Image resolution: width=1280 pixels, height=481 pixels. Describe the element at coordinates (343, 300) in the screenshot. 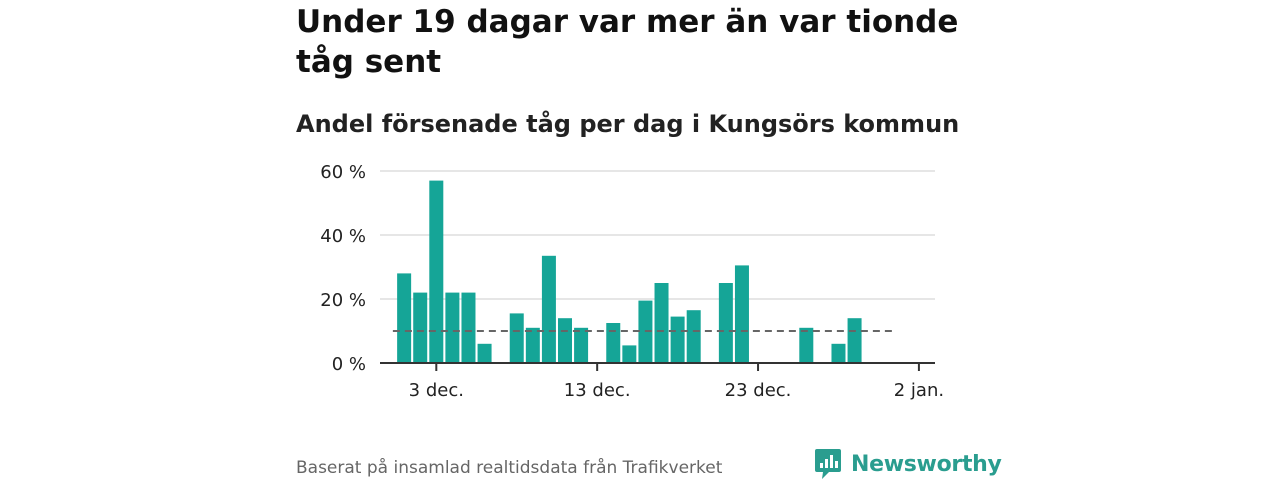

I see `y-tick-label: 20 %` at that location.